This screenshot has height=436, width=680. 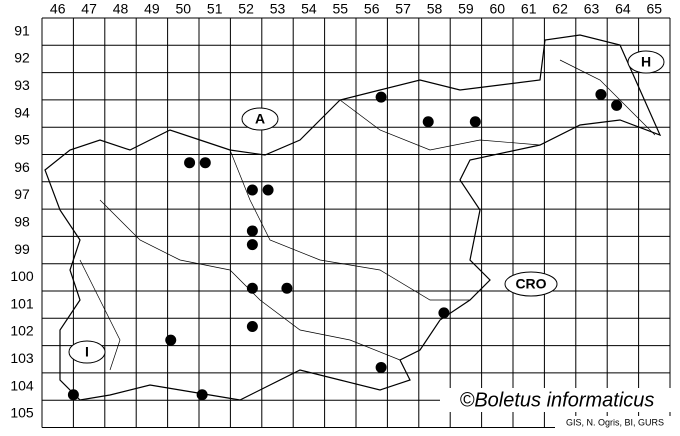 What do you see at coordinates (592, 9) in the screenshot?
I see `column-label: 63` at bounding box center [592, 9].